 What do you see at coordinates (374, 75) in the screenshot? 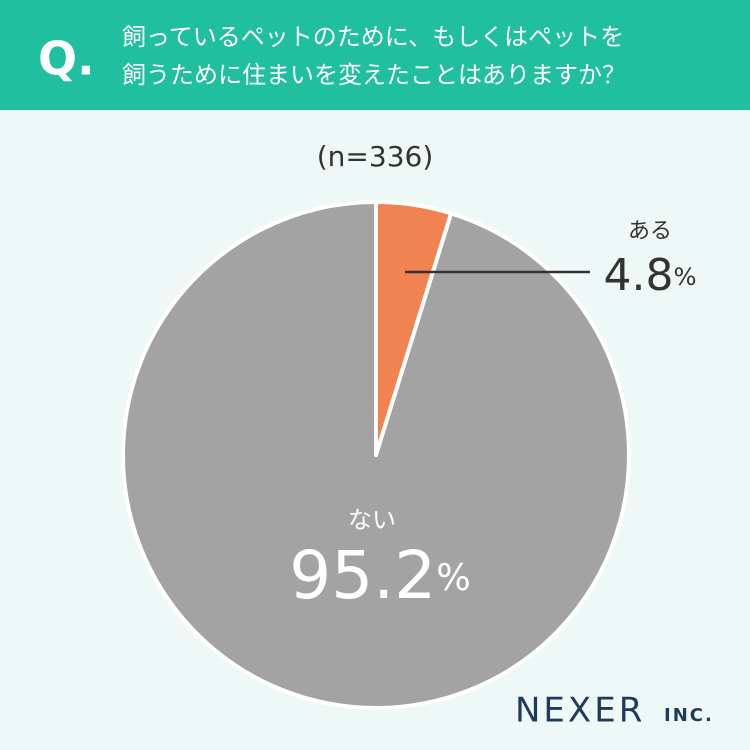
I see `title-line: 飼うために住まいを変えたことはありますか？` at bounding box center [374, 75].